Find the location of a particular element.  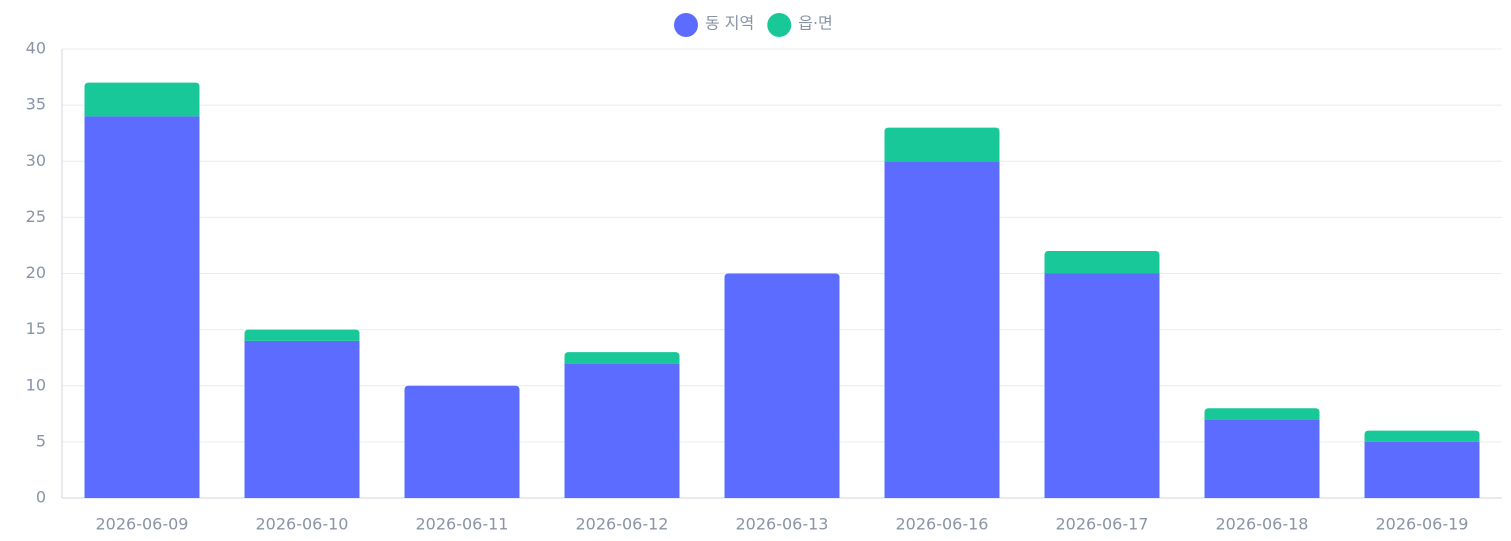

y-tick-label: 40 is located at coordinates (36, 48).